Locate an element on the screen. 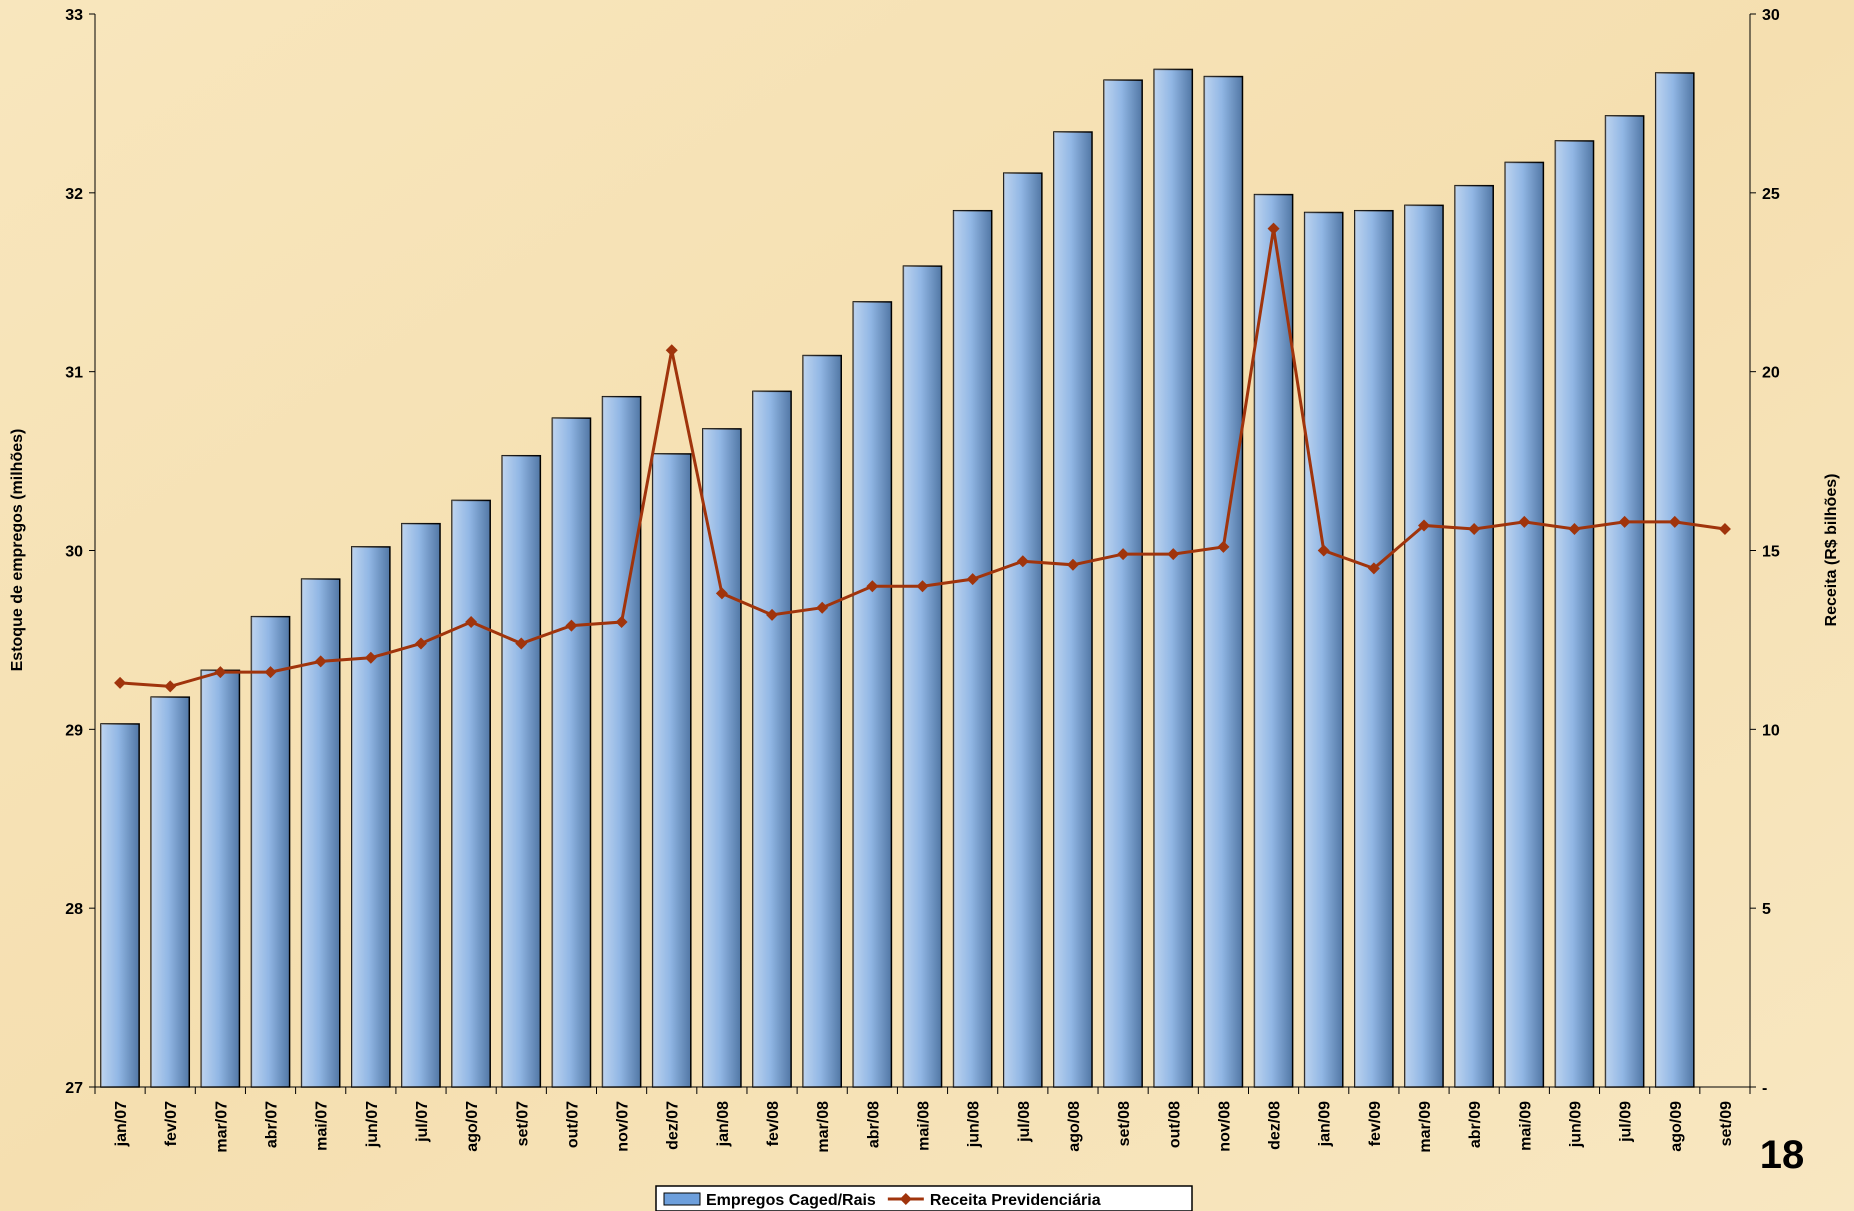 Image resolution: width=1854 pixels, height=1211 pixels. x-tick-label: jan/07 is located at coordinates (121, 1124).